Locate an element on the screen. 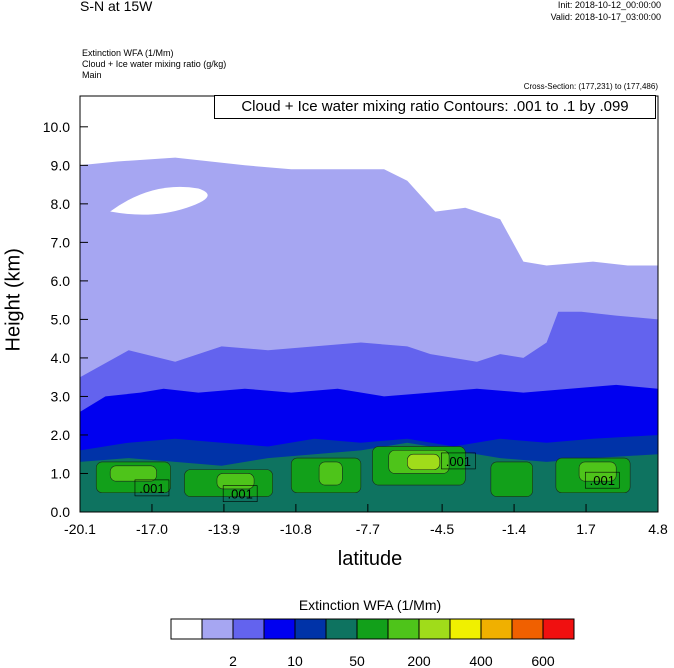 This screenshot has width=674, height=668. field-label-main: Main is located at coordinates (92, 75).